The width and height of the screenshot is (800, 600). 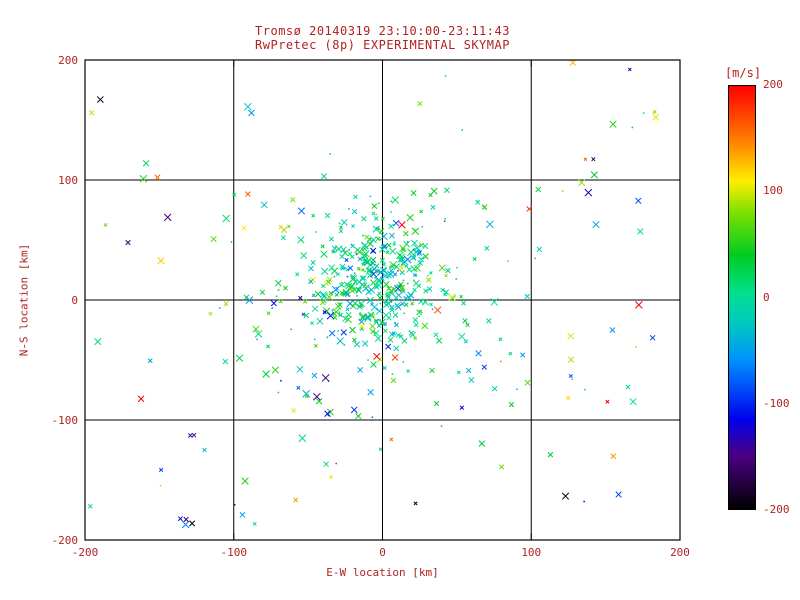 I want to click on chart-subtitle: RwPretec (8p) EXPERIMENTAL SKYMAP, so click(x=382, y=45).